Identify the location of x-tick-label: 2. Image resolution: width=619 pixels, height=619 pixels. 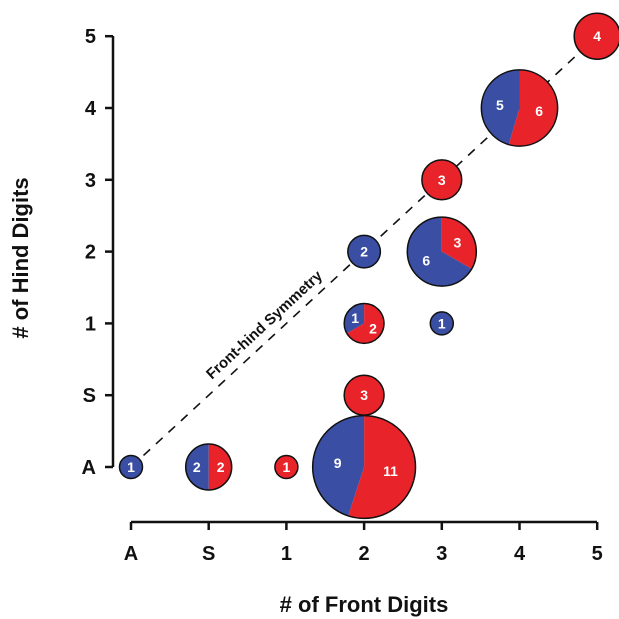
(364, 554).